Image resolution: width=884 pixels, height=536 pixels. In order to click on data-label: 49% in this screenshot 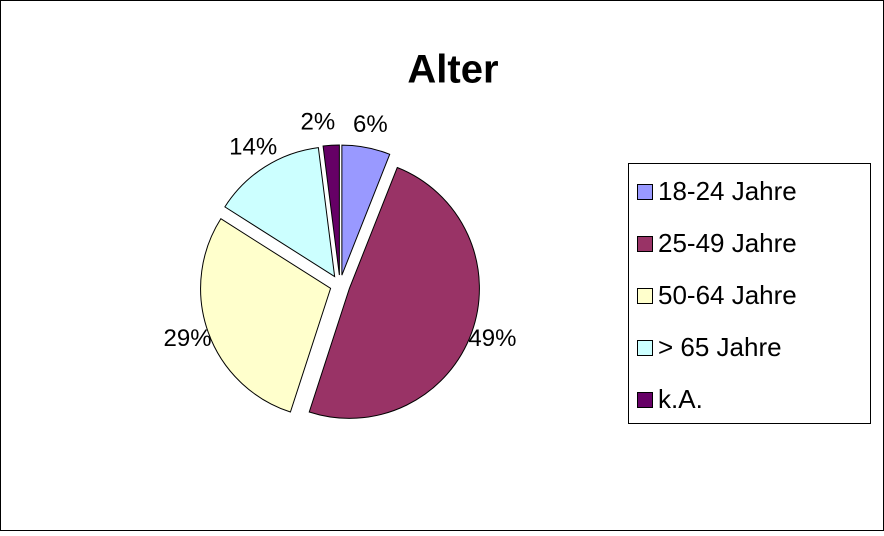, I will do `click(492, 338)`.